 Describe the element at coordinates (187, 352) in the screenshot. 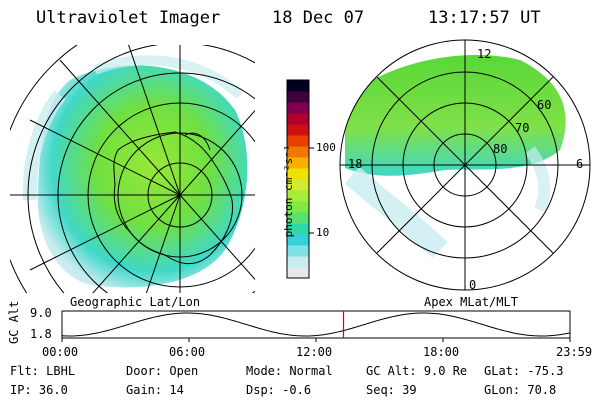

I see `timeline-x-tick-1: 06:00` at that location.